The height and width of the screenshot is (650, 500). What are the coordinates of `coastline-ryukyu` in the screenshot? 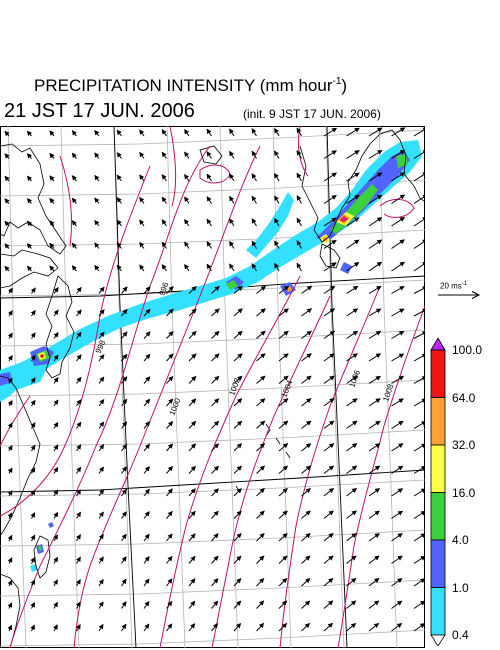 It's located at (263, 458).